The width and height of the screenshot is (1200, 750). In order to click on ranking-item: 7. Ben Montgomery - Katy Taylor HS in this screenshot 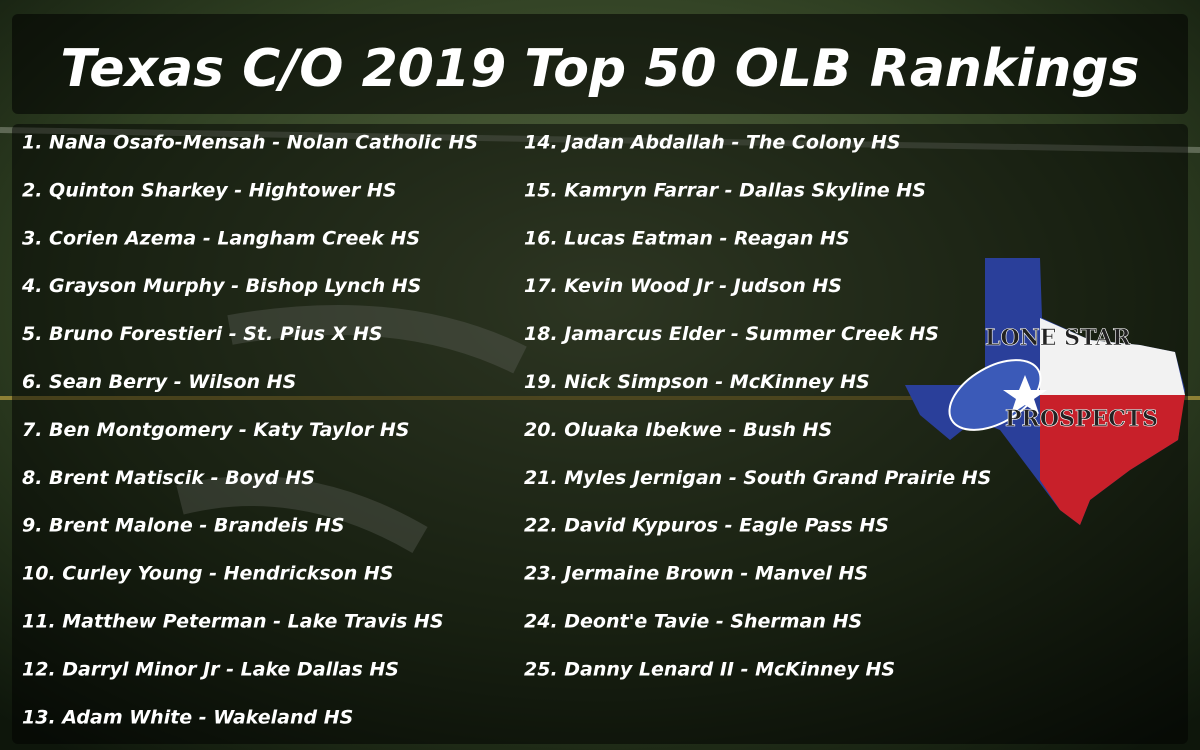, I will do `click(215, 430)`.